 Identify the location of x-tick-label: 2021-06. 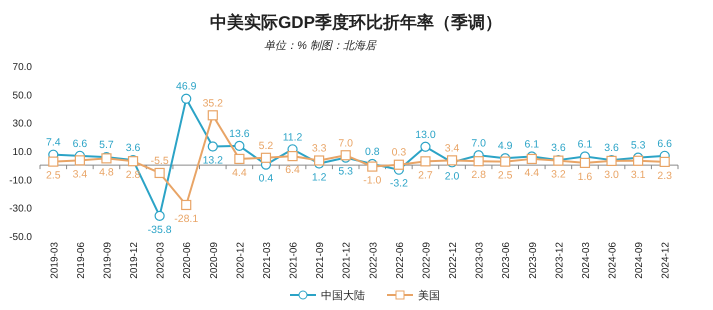
(294, 260).